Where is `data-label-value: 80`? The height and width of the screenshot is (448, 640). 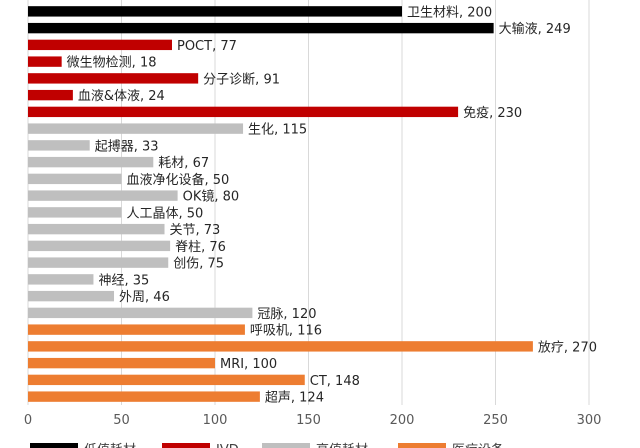
data-label-value: 80 is located at coordinates (231, 197).